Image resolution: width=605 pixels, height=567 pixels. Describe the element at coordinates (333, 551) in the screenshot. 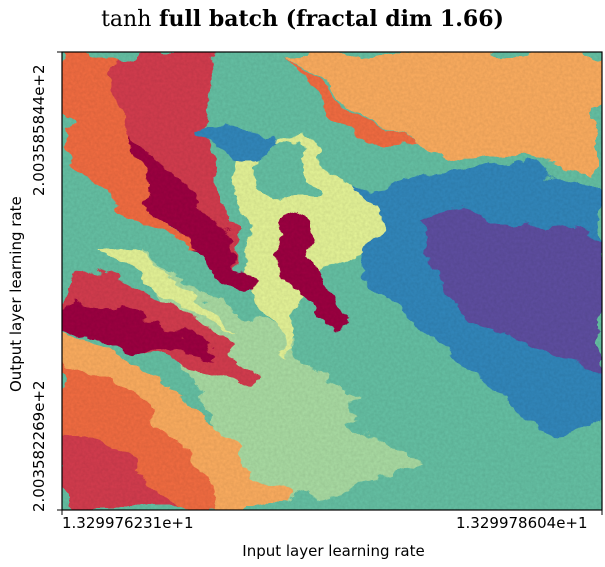

I see `x-axis-label: Input layer learning rate` at that location.